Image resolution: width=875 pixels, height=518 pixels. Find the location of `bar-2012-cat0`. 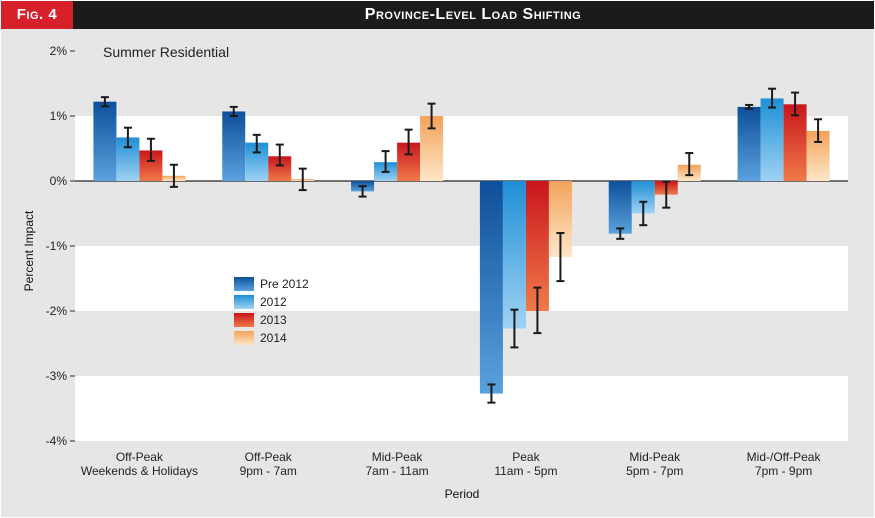

bar-2012-cat0 is located at coordinates (128, 159).